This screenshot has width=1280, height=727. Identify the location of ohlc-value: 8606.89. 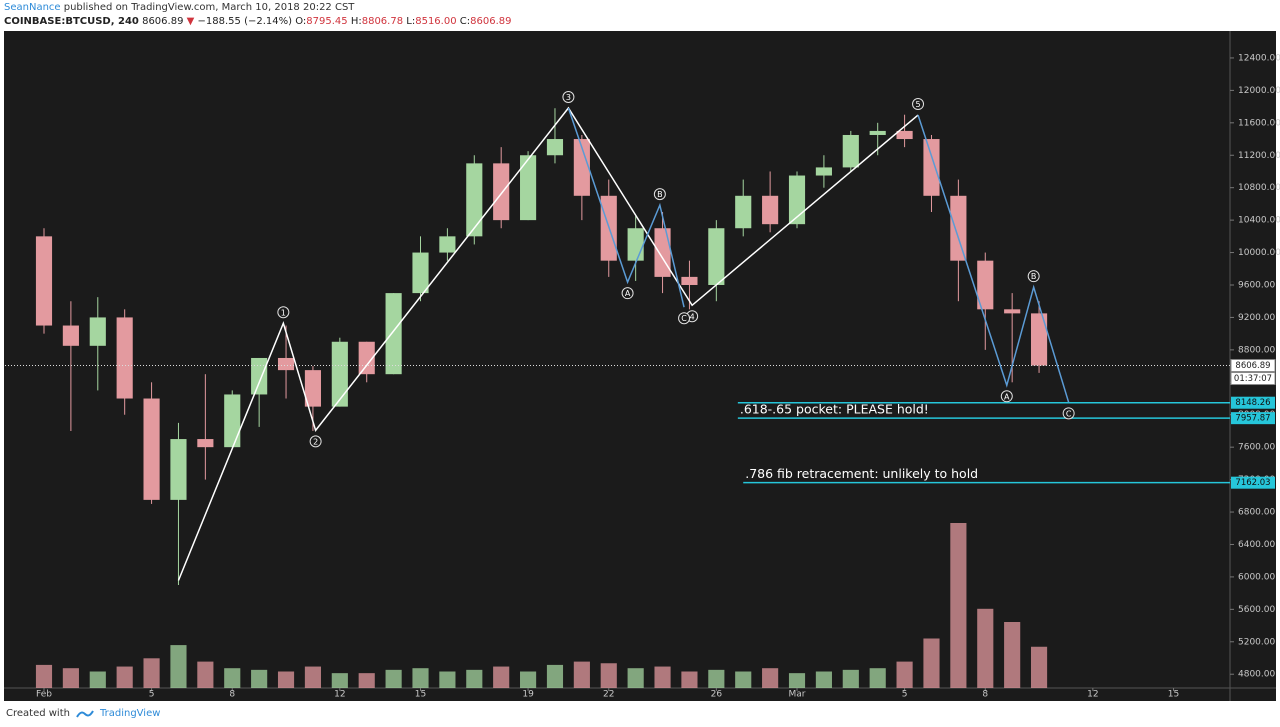
(491, 21).